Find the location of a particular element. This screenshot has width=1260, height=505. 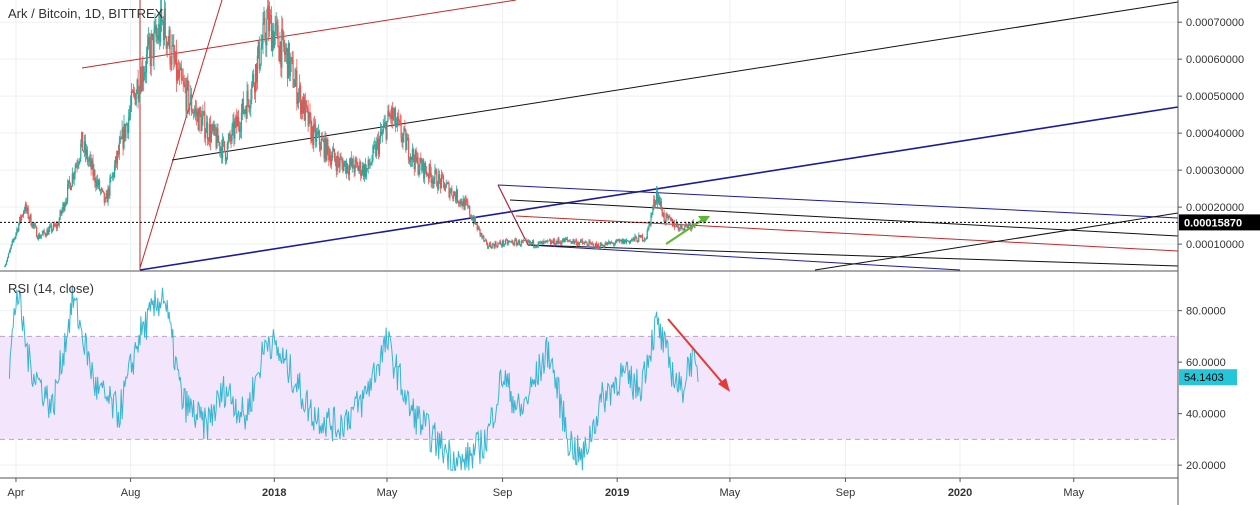

time-axis-labels: Apr Aug 2018 May Sep 2019 May Sep 2020 May is located at coordinates (546, 488).